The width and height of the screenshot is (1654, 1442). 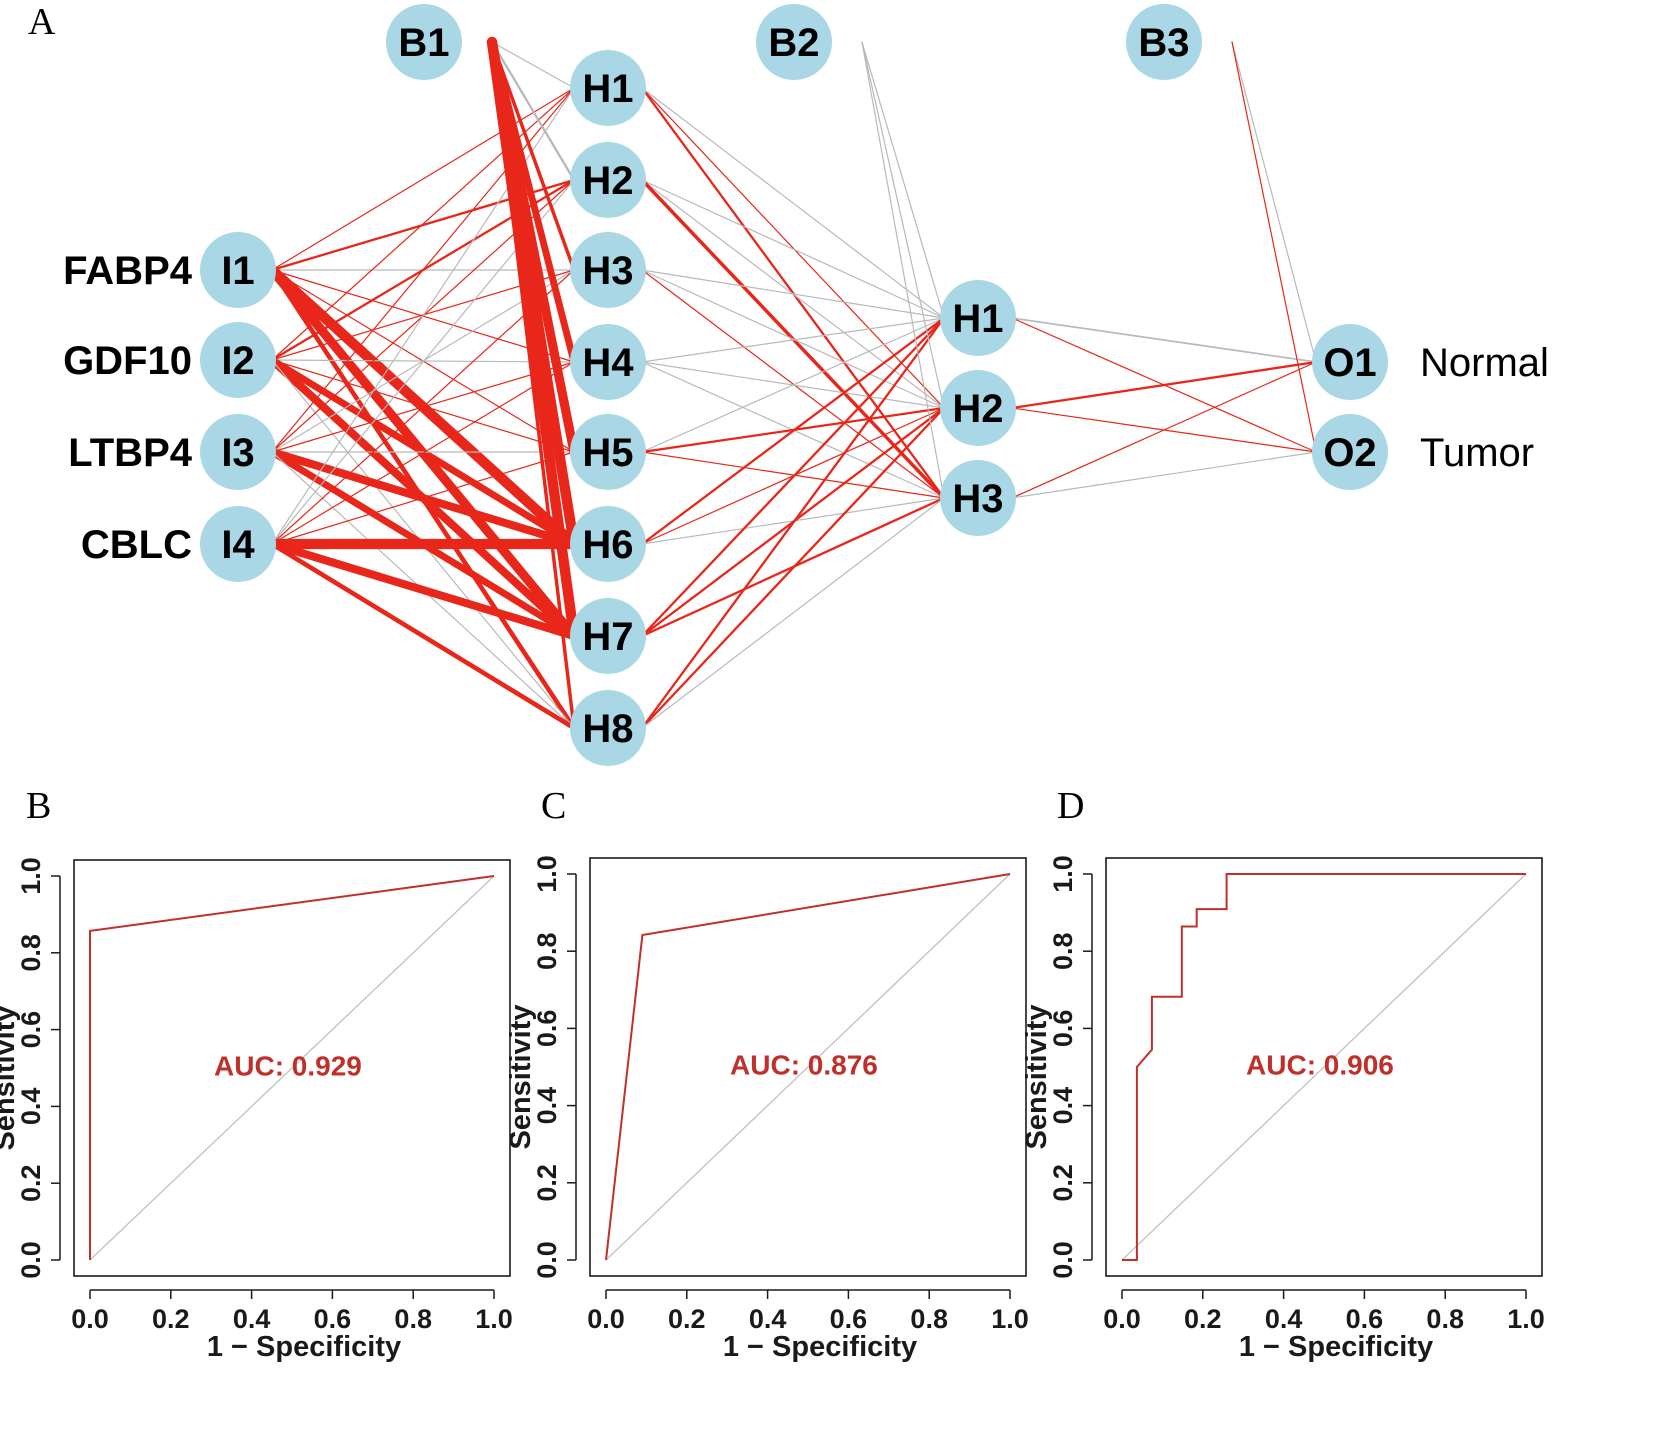 I want to click on edge-h13-h23, so click(x=793, y=384).